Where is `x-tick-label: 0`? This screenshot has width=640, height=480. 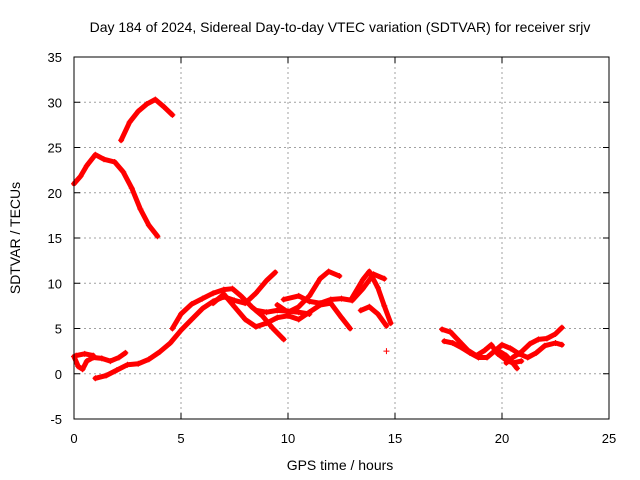
x-tick-label: 0 is located at coordinates (73, 438).